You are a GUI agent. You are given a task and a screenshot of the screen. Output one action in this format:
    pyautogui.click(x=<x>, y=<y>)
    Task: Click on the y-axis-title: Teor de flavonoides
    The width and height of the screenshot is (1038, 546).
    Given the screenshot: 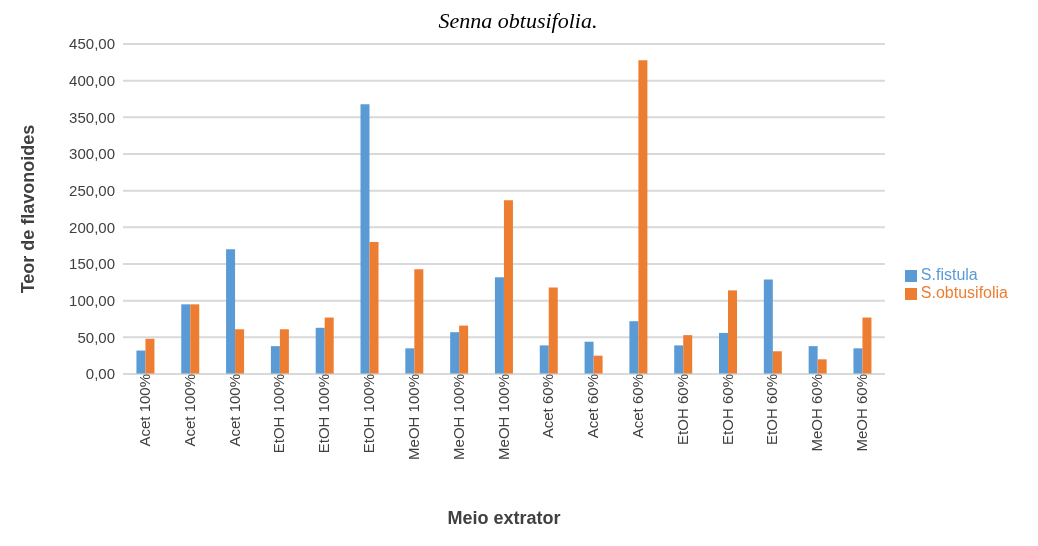 What is the action you would take?
    pyautogui.click(x=28, y=209)
    